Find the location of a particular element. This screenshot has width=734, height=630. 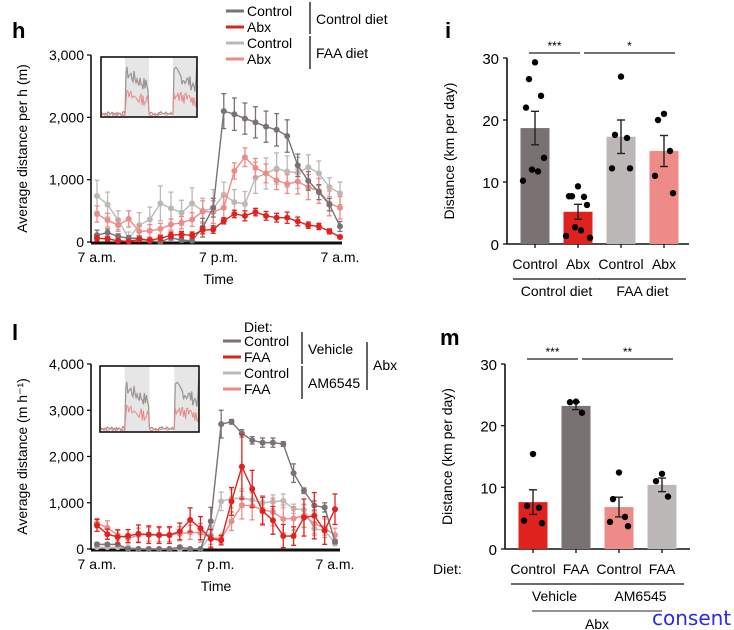

legend-group-label: Control diet is located at coordinates (352, 19).